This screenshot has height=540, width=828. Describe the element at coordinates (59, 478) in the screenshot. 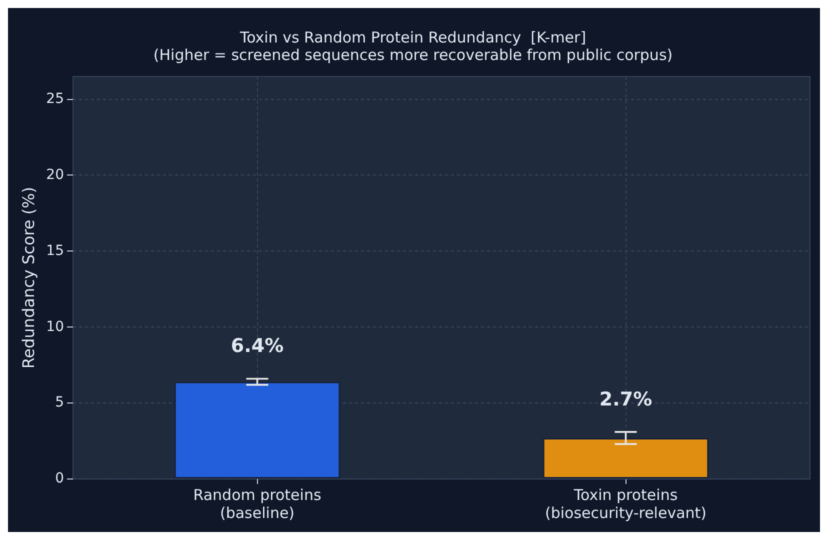

I see `y-tick-label: 0` at that location.